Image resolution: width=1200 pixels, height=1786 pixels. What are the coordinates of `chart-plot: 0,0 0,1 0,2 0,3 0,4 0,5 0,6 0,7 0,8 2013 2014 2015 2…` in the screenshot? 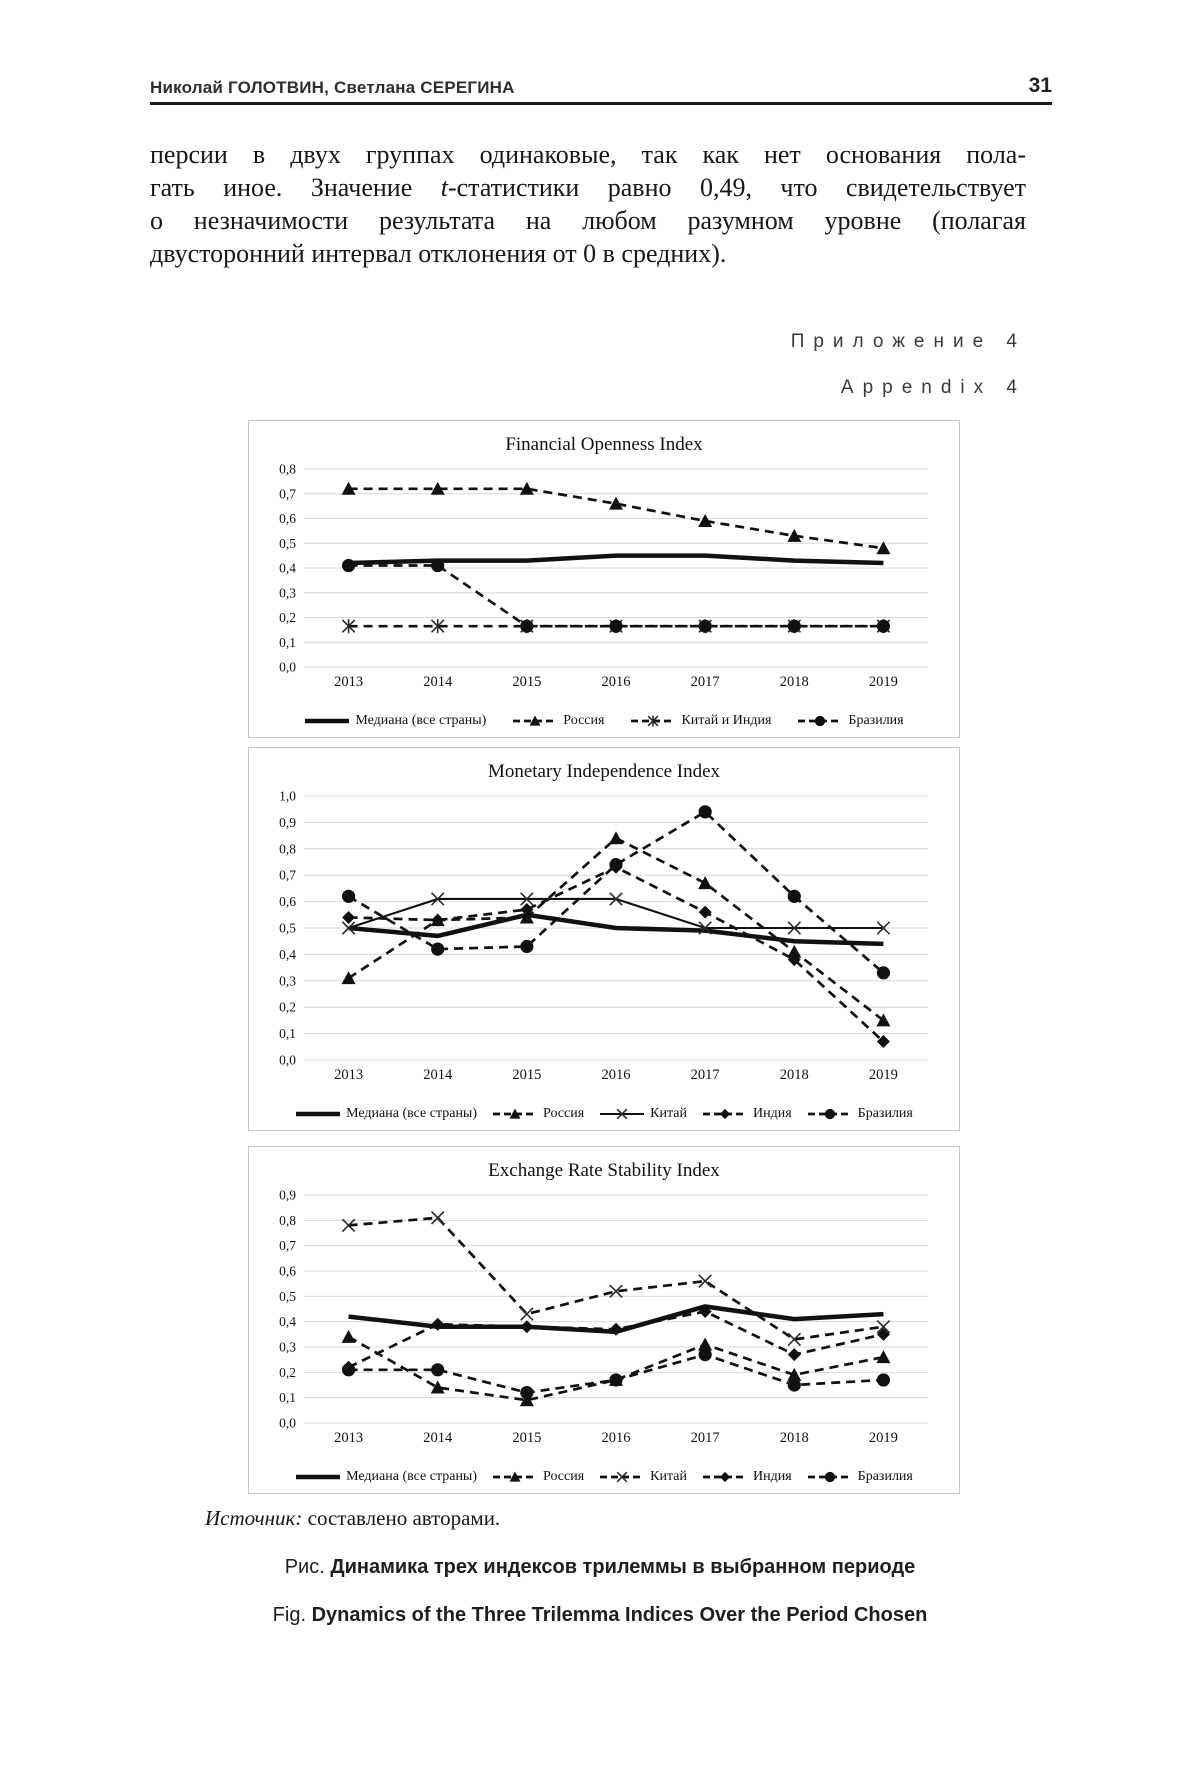 It's located at (603, 576).